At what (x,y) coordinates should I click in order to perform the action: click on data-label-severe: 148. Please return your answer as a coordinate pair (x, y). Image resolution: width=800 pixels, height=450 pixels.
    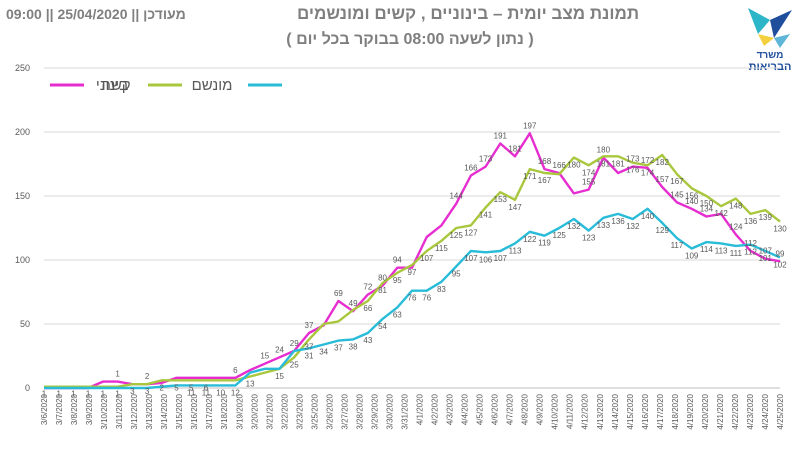
    Looking at the image, I should click on (736, 206).